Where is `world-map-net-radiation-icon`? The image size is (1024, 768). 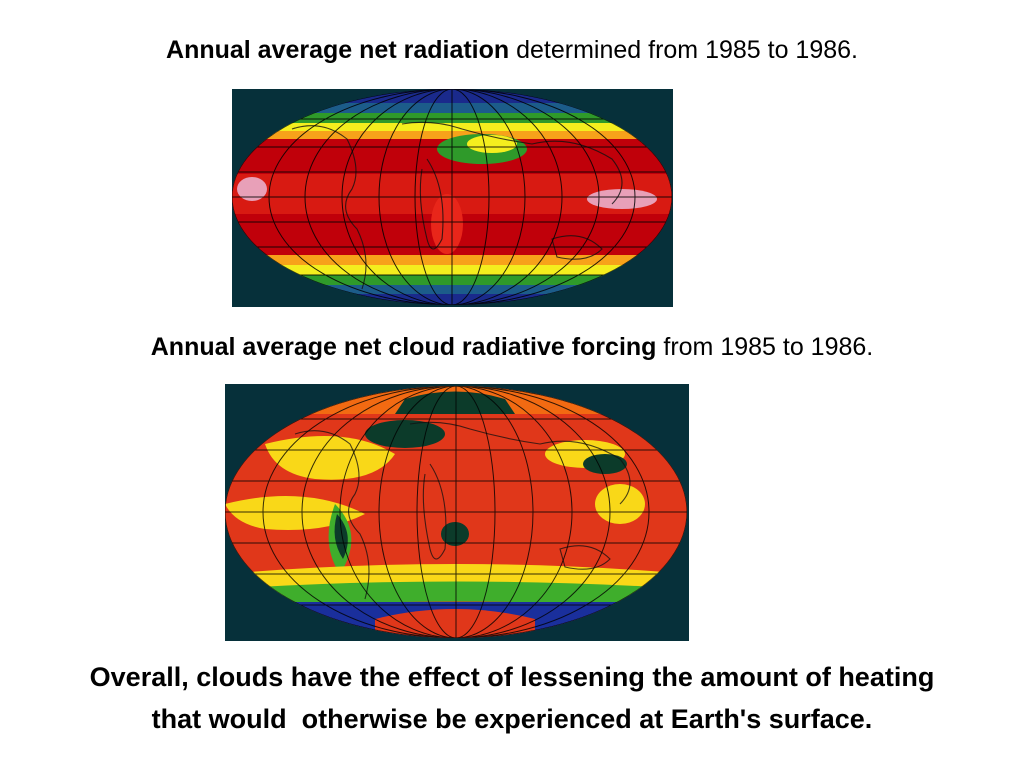 world-map-net-radiation-icon is located at coordinates (452, 198).